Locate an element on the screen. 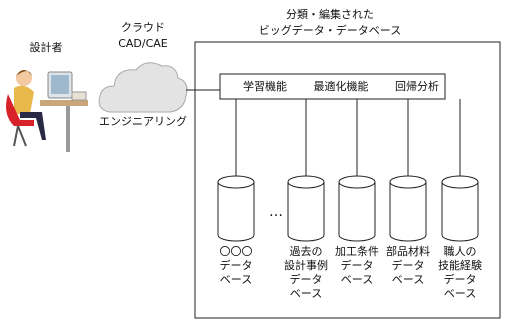  cloud-title: クラウド is located at coordinates (143, 27).